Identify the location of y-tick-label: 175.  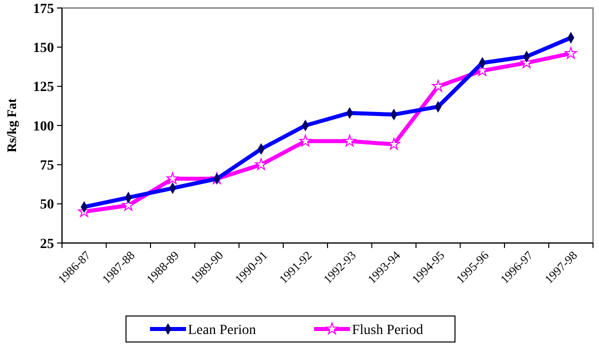
(43, 9).